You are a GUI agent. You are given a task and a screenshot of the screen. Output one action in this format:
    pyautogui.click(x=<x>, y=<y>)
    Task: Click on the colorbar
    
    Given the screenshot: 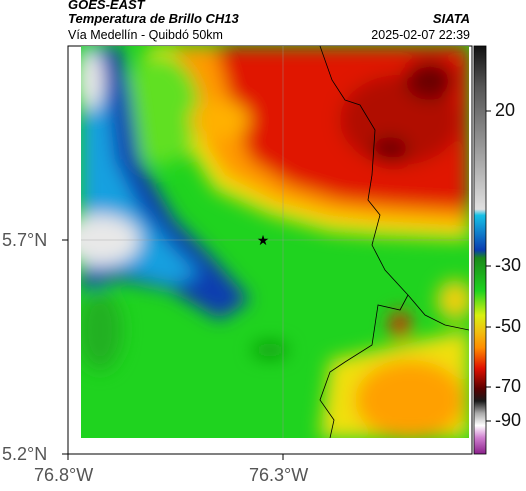 What is the action you would take?
    pyautogui.click(x=480, y=250)
    